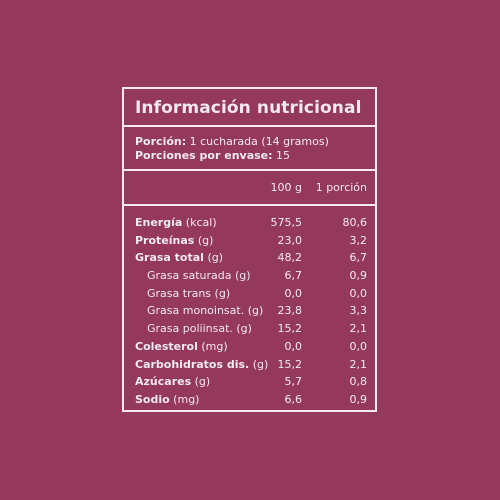 The width and height of the screenshot is (500, 500). Describe the element at coordinates (249, 223) in the screenshot. I see `nutrient-row: Energía (kcal) 575,5 80,6` at that location.